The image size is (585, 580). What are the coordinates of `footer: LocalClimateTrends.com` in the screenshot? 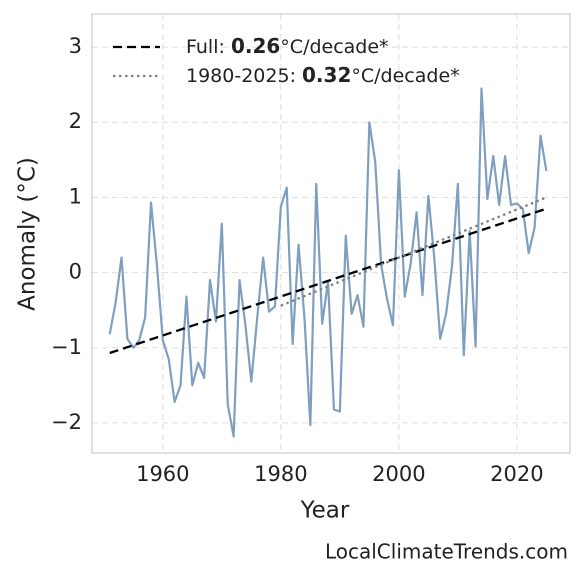 It's located at (446, 552).